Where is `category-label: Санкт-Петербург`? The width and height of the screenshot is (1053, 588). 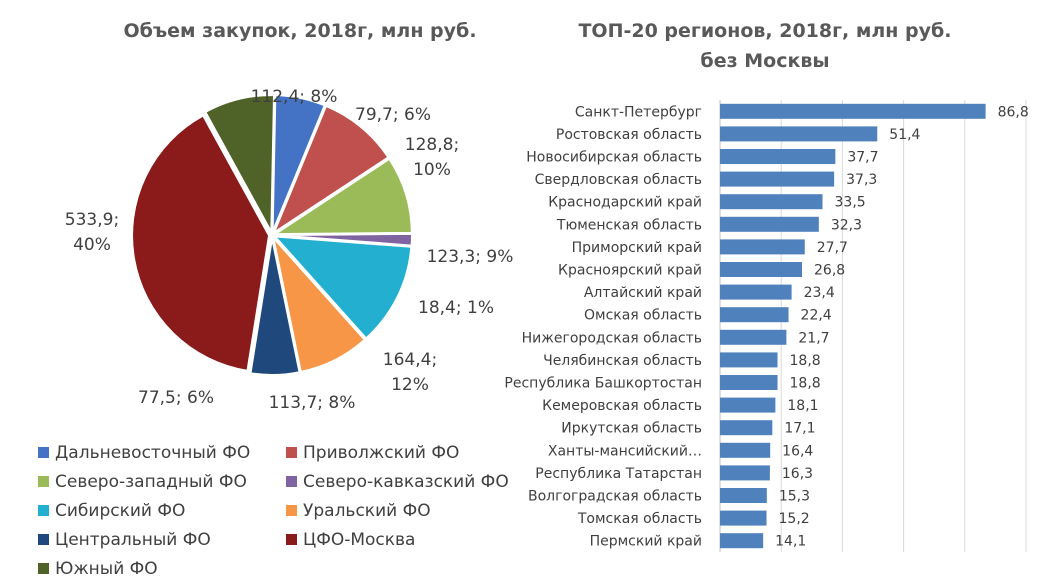
category-label: Санкт-Петербург is located at coordinates (638, 112).